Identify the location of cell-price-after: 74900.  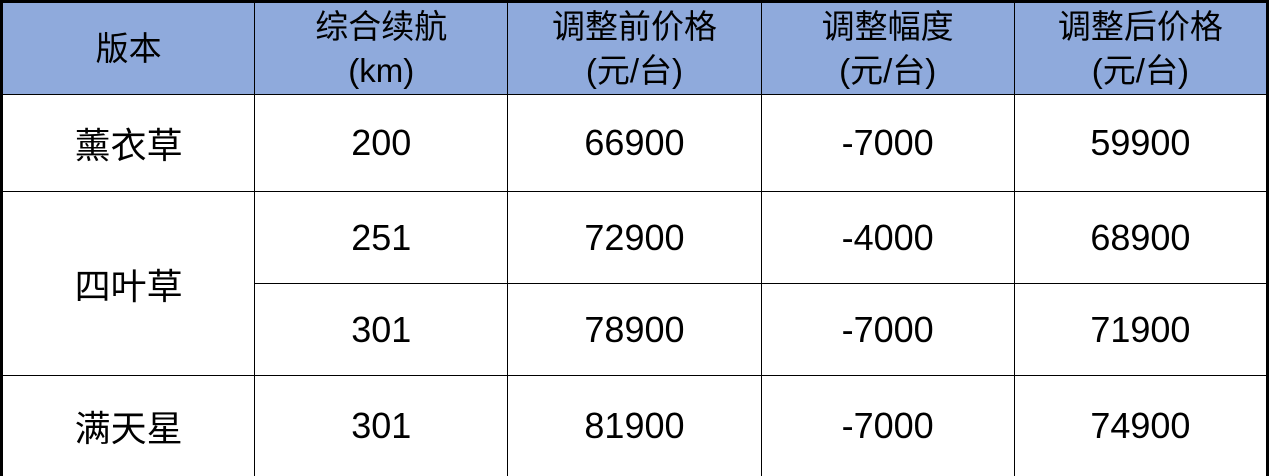
(1141, 425).